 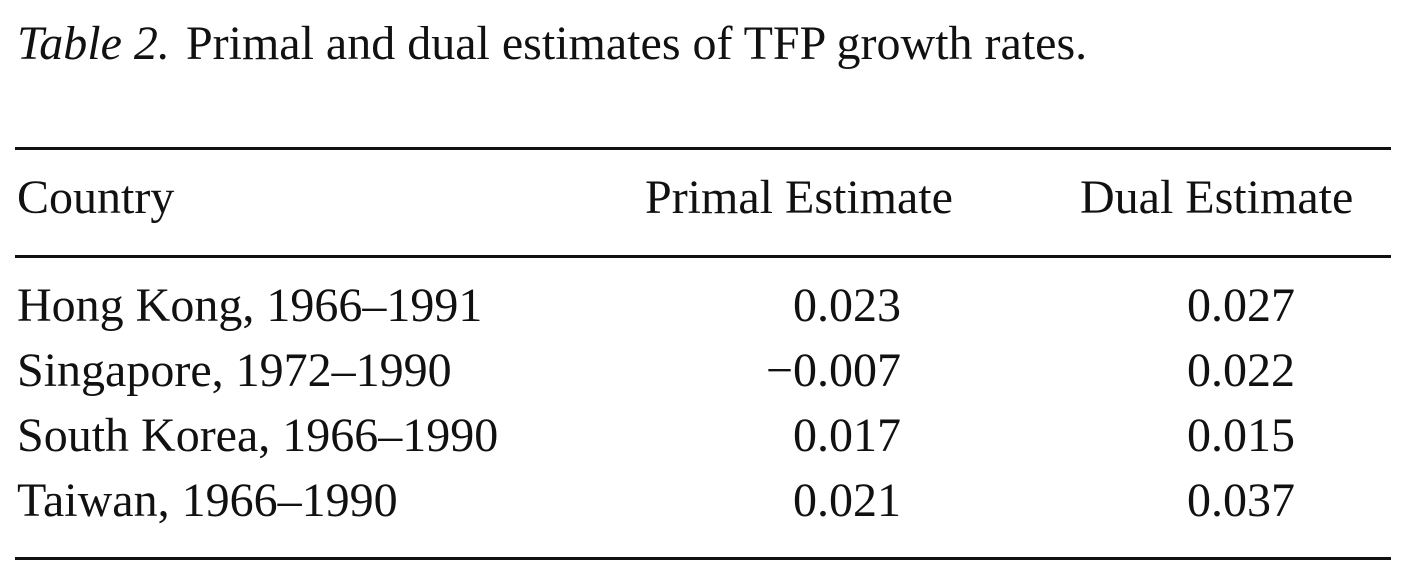 I want to click on cell-primal: −0.007, so click(x=833, y=370).